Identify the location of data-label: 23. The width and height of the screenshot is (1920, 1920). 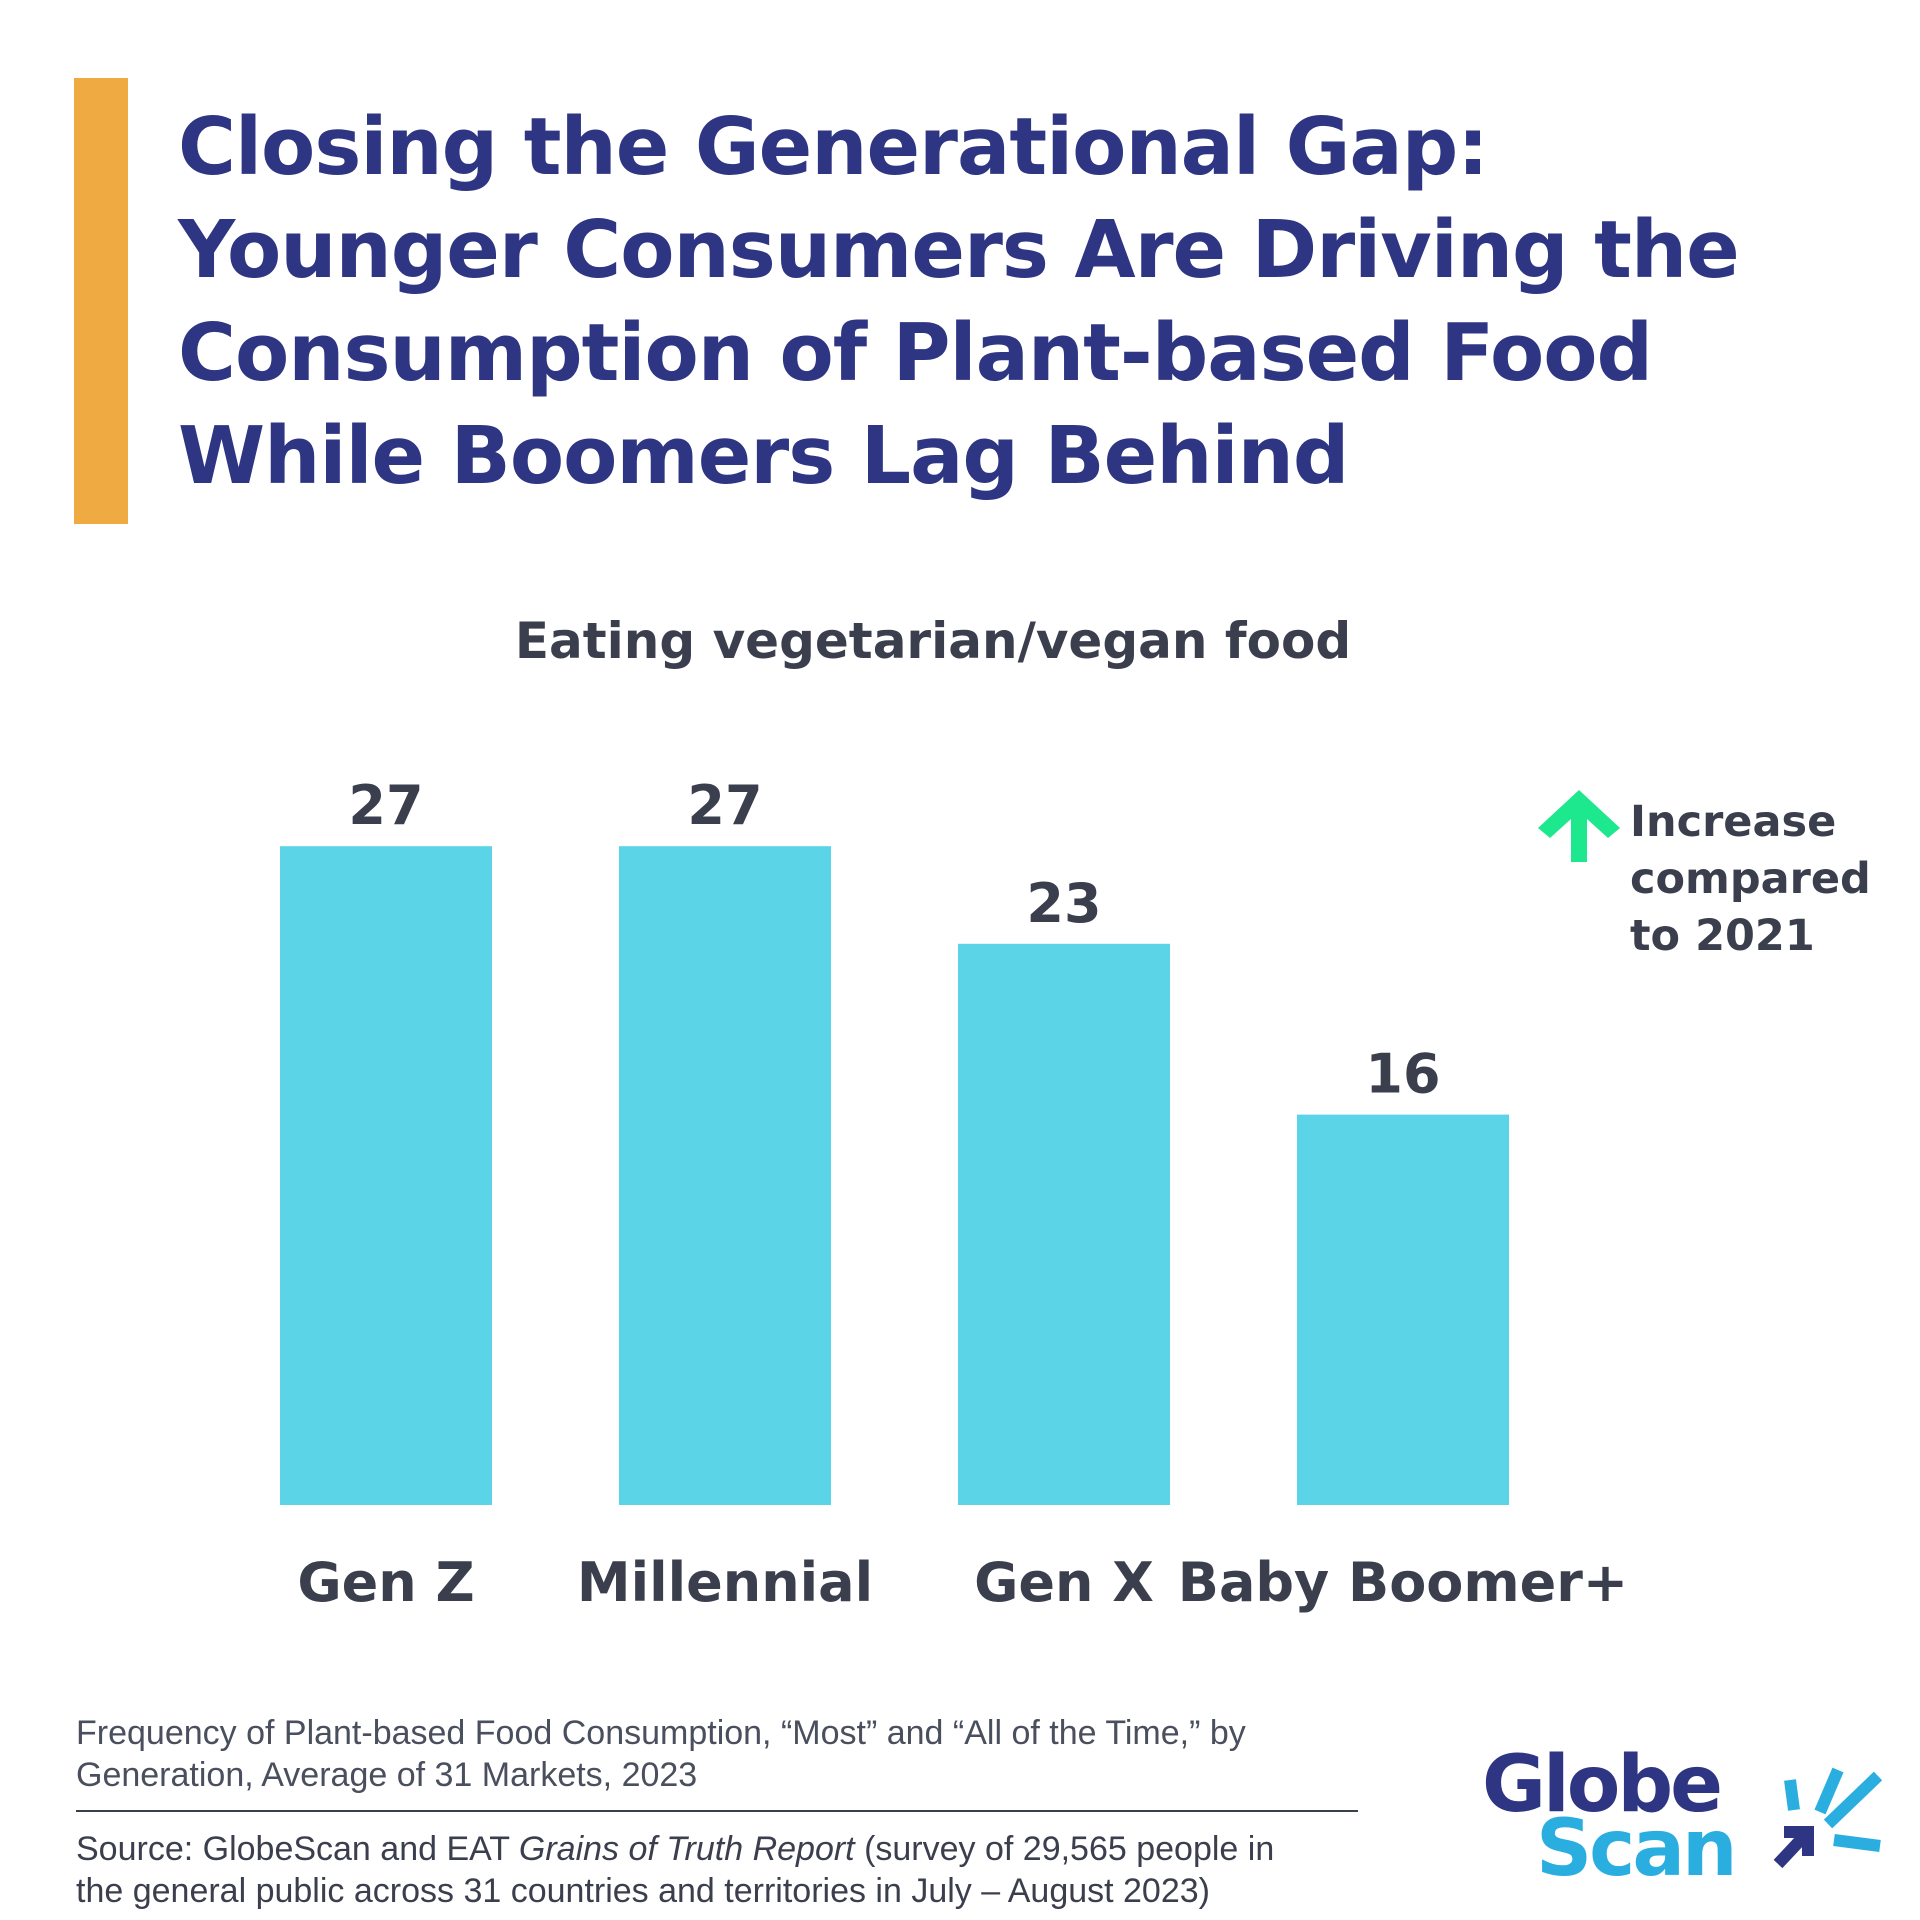
(1063, 903).